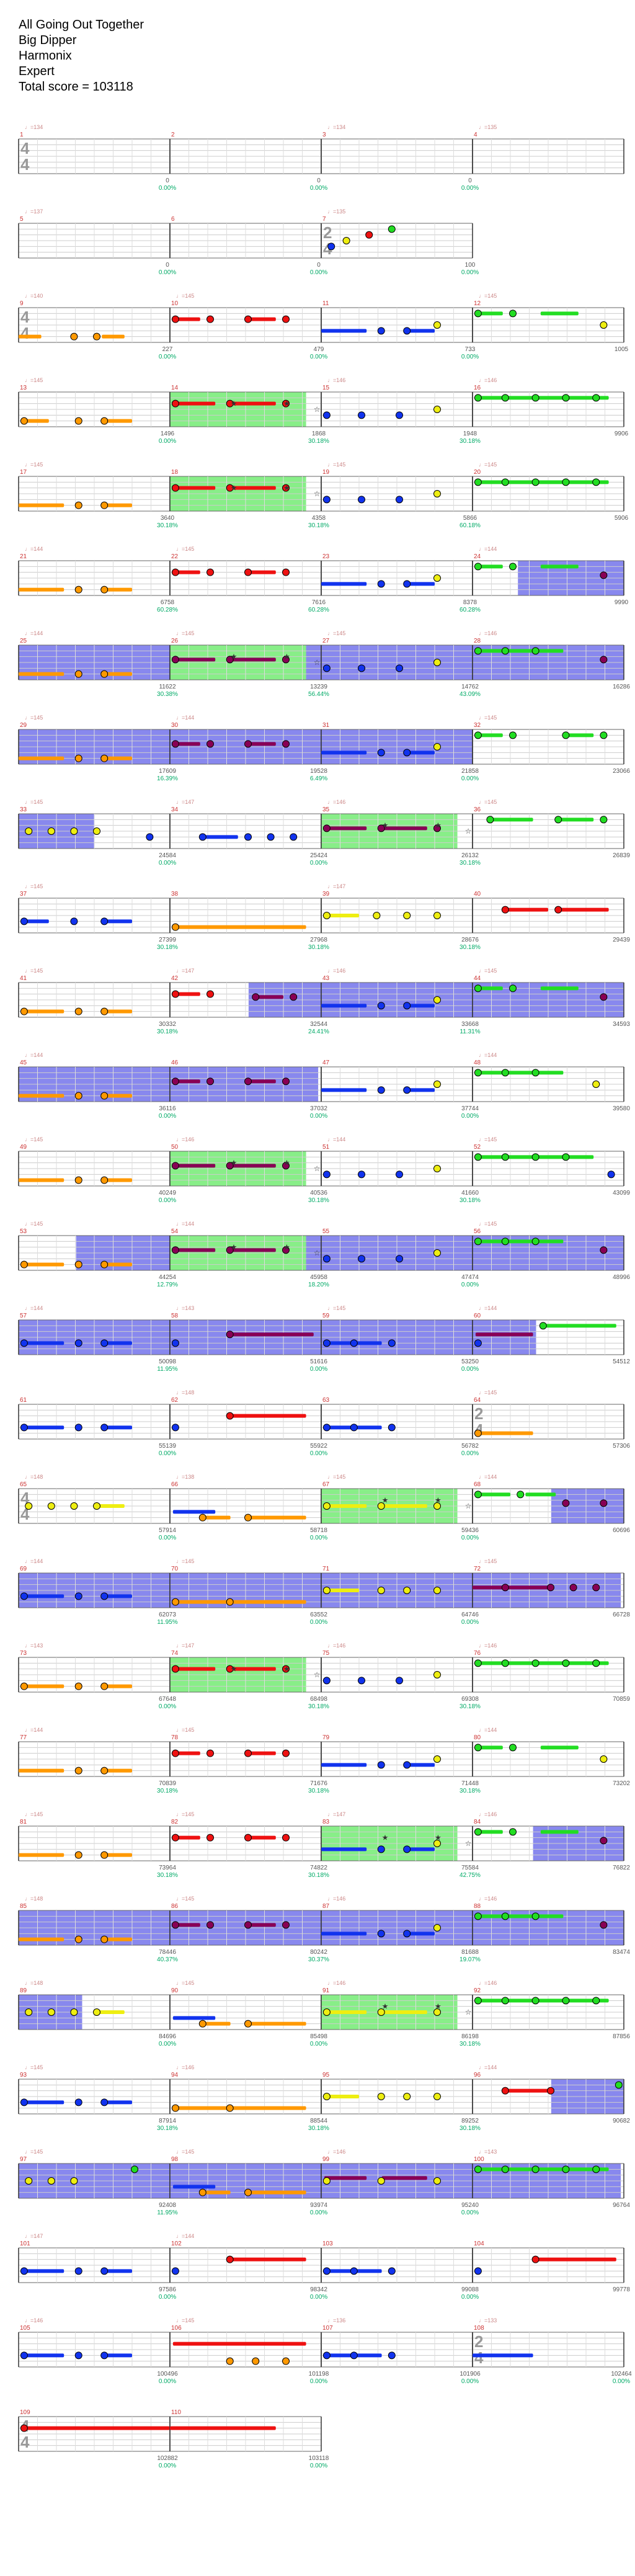  Describe the element at coordinates (25, 333) in the screenshot. I see `time-signature-bottom: 4` at that location.